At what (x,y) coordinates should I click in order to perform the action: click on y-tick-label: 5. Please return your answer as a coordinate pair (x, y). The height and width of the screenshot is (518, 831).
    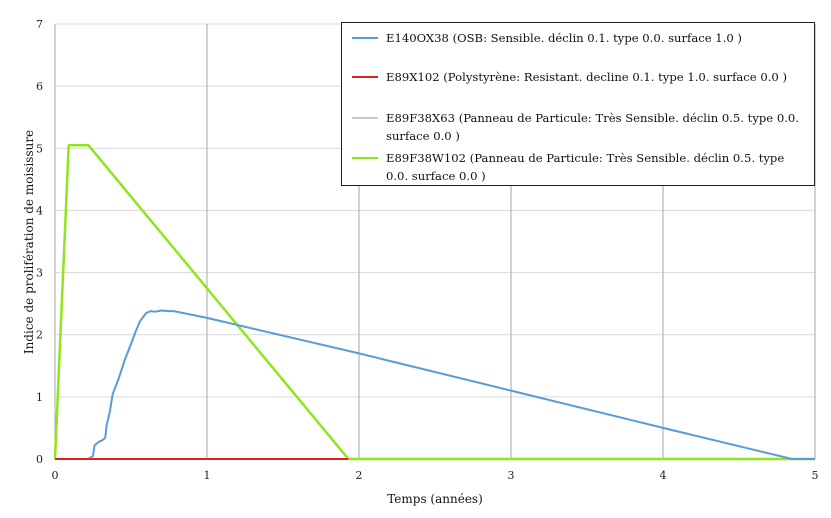
    Looking at the image, I should click on (39, 148).